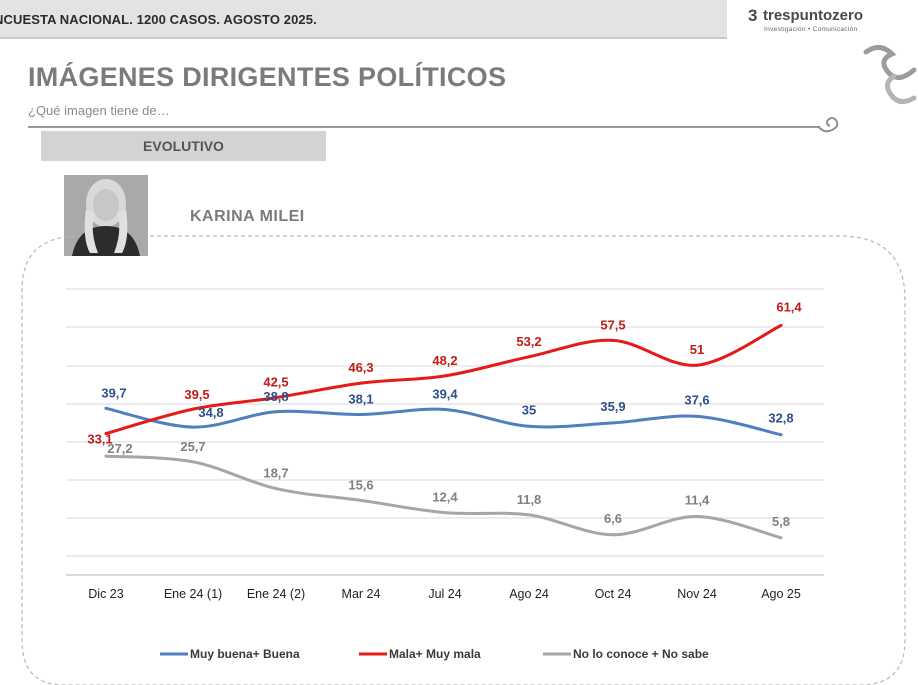 This screenshot has width=918, height=685. What do you see at coordinates (360, 399) in the screenshot?
I see `data-label-buena-3: 38,1` at bounding box center [360, 399].